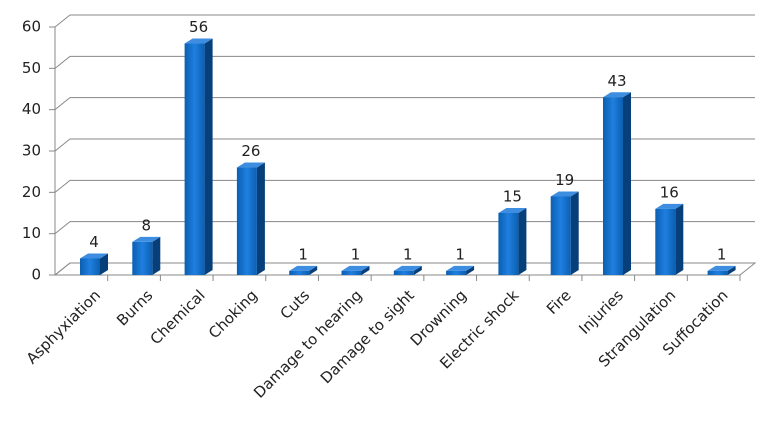 The image size is (764, 423). What do you see at coordinates (198, 27) in the screenshot?
I see `value-label: 56` at bounding box center [198, 27].